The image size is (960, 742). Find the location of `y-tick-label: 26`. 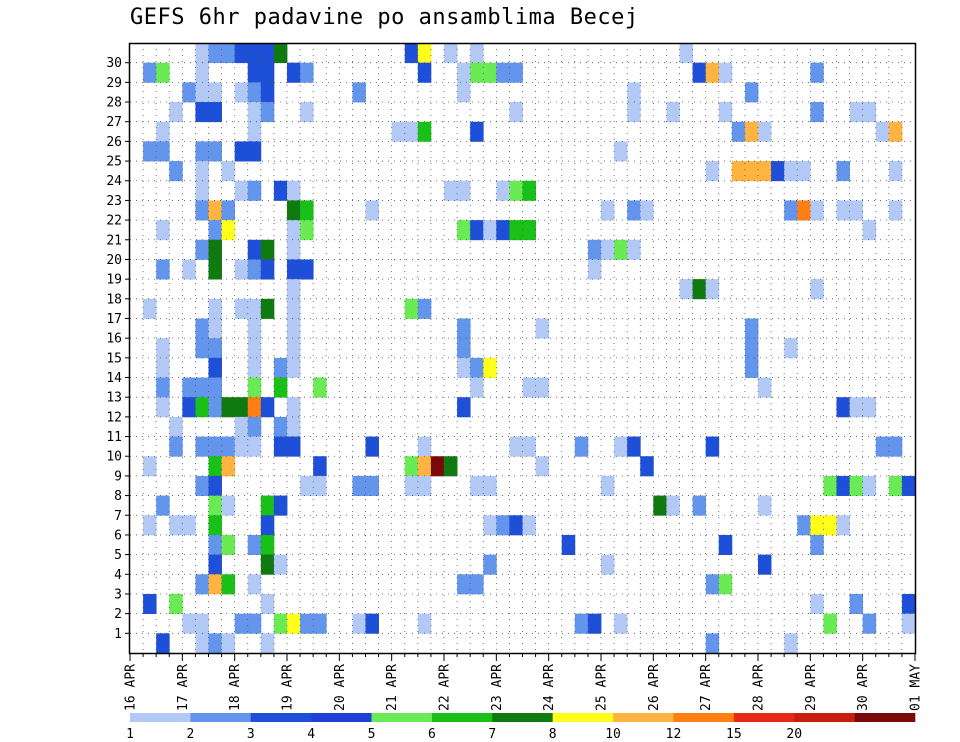

y-tick-label: 26 is located at coordinates (114, 142).